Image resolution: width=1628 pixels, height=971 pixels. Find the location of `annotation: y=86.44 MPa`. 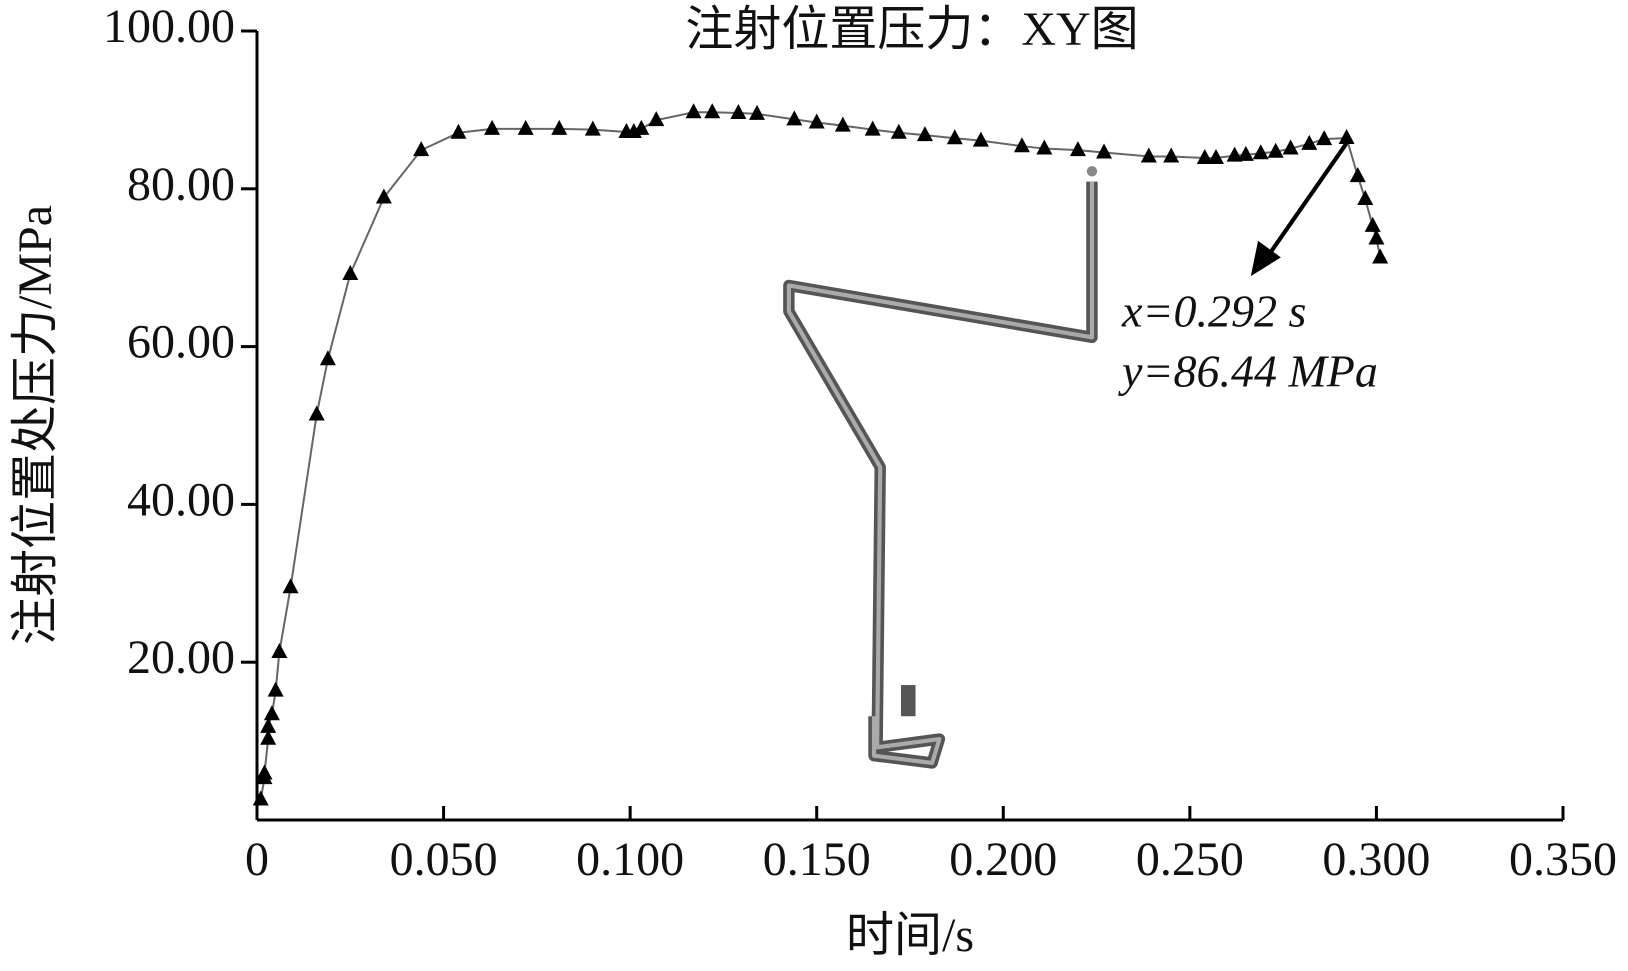

annotation: y=86.44 MPa is located at coordinates (1248, 371).